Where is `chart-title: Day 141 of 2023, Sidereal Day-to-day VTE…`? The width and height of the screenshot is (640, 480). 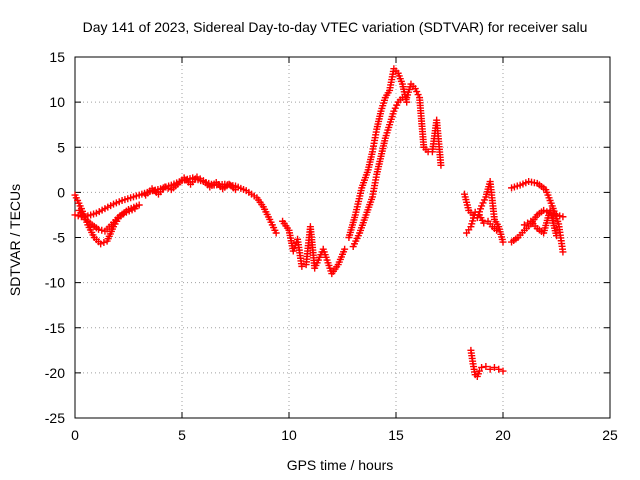 chart-title: Day 141 of 2023, Sidereal Day-to-day VTE… is located at coordinates (335, 27).